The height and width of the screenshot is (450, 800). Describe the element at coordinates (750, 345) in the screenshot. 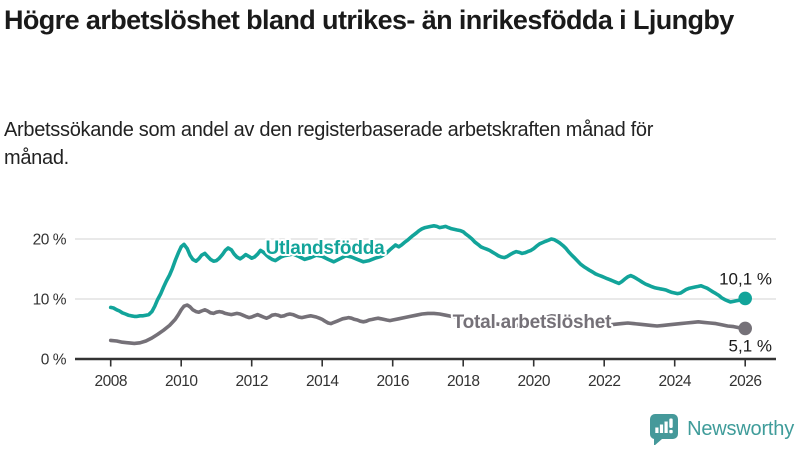

I see `series-end-value-total: 5,1 %` at that location.